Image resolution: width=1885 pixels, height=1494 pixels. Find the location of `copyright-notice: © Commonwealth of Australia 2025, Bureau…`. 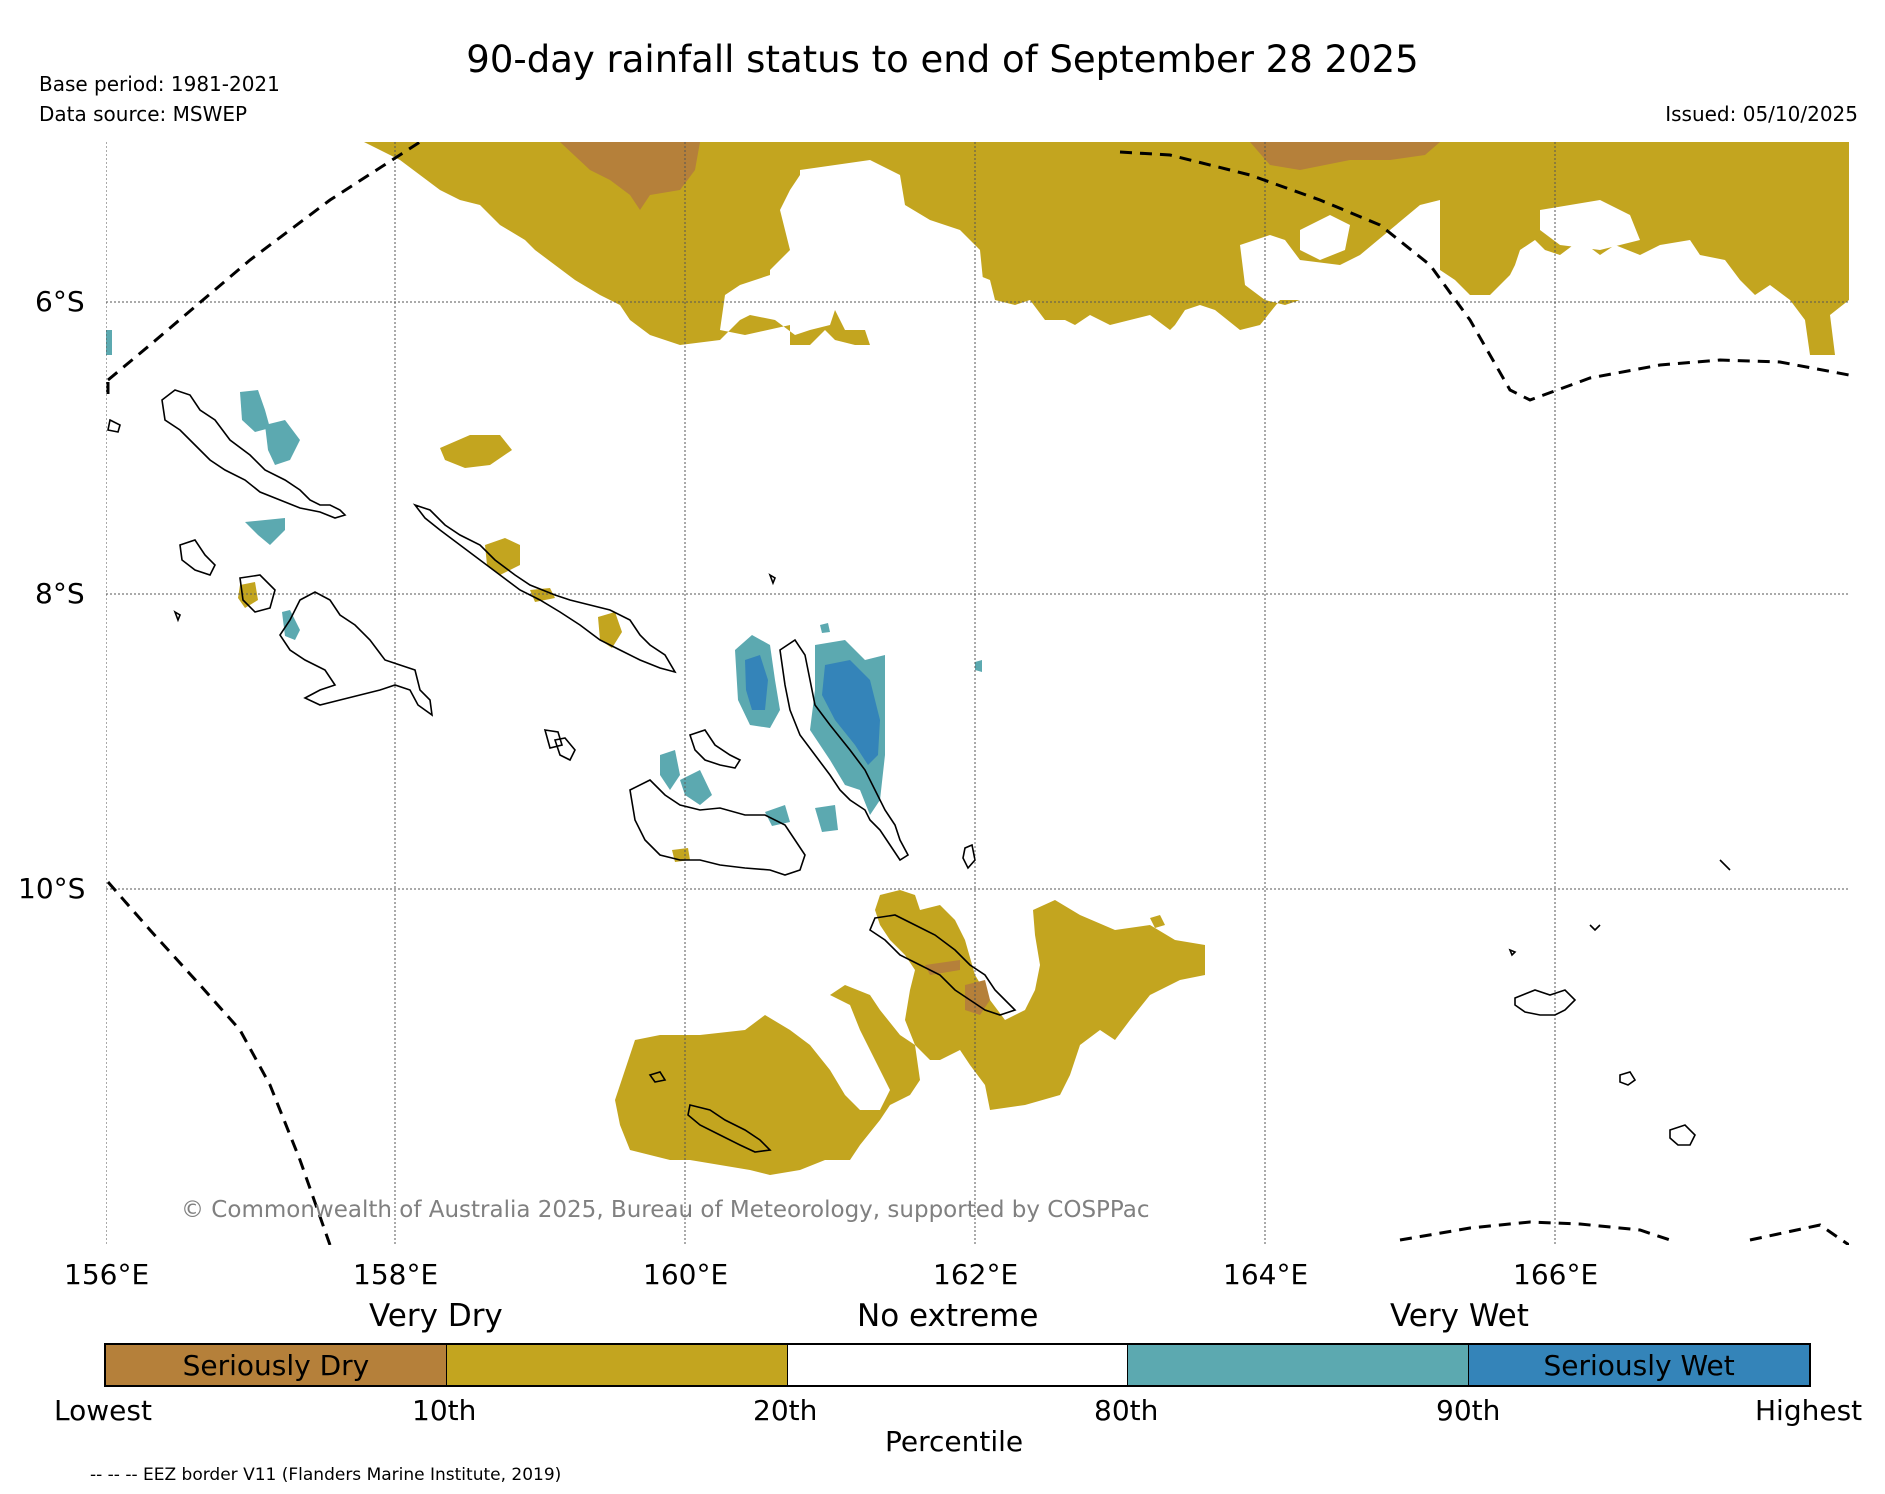

copyright-notice: © Commonwealth of Australia 2025, Bureau… is located at coordinates (665, 1210).